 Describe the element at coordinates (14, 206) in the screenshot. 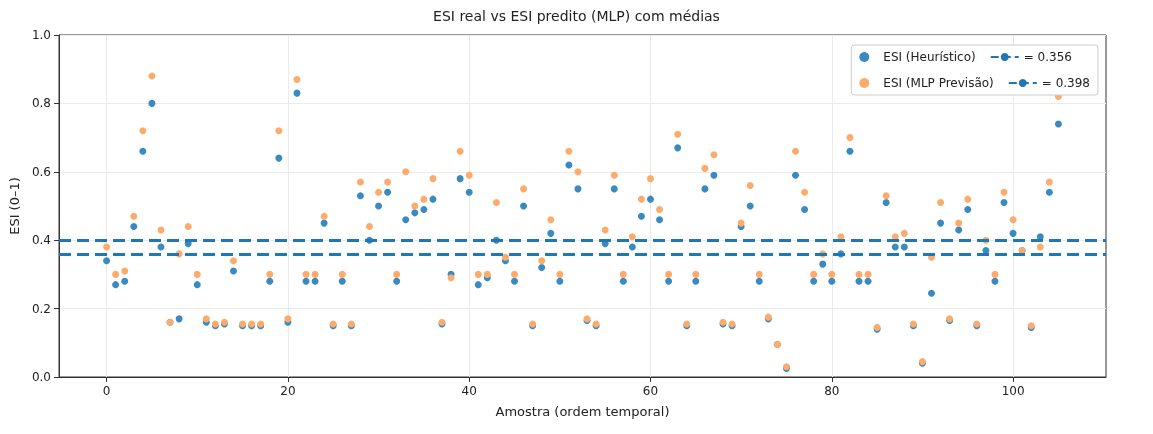

I see `y-axis-title: ESI (0–1)` at that location.